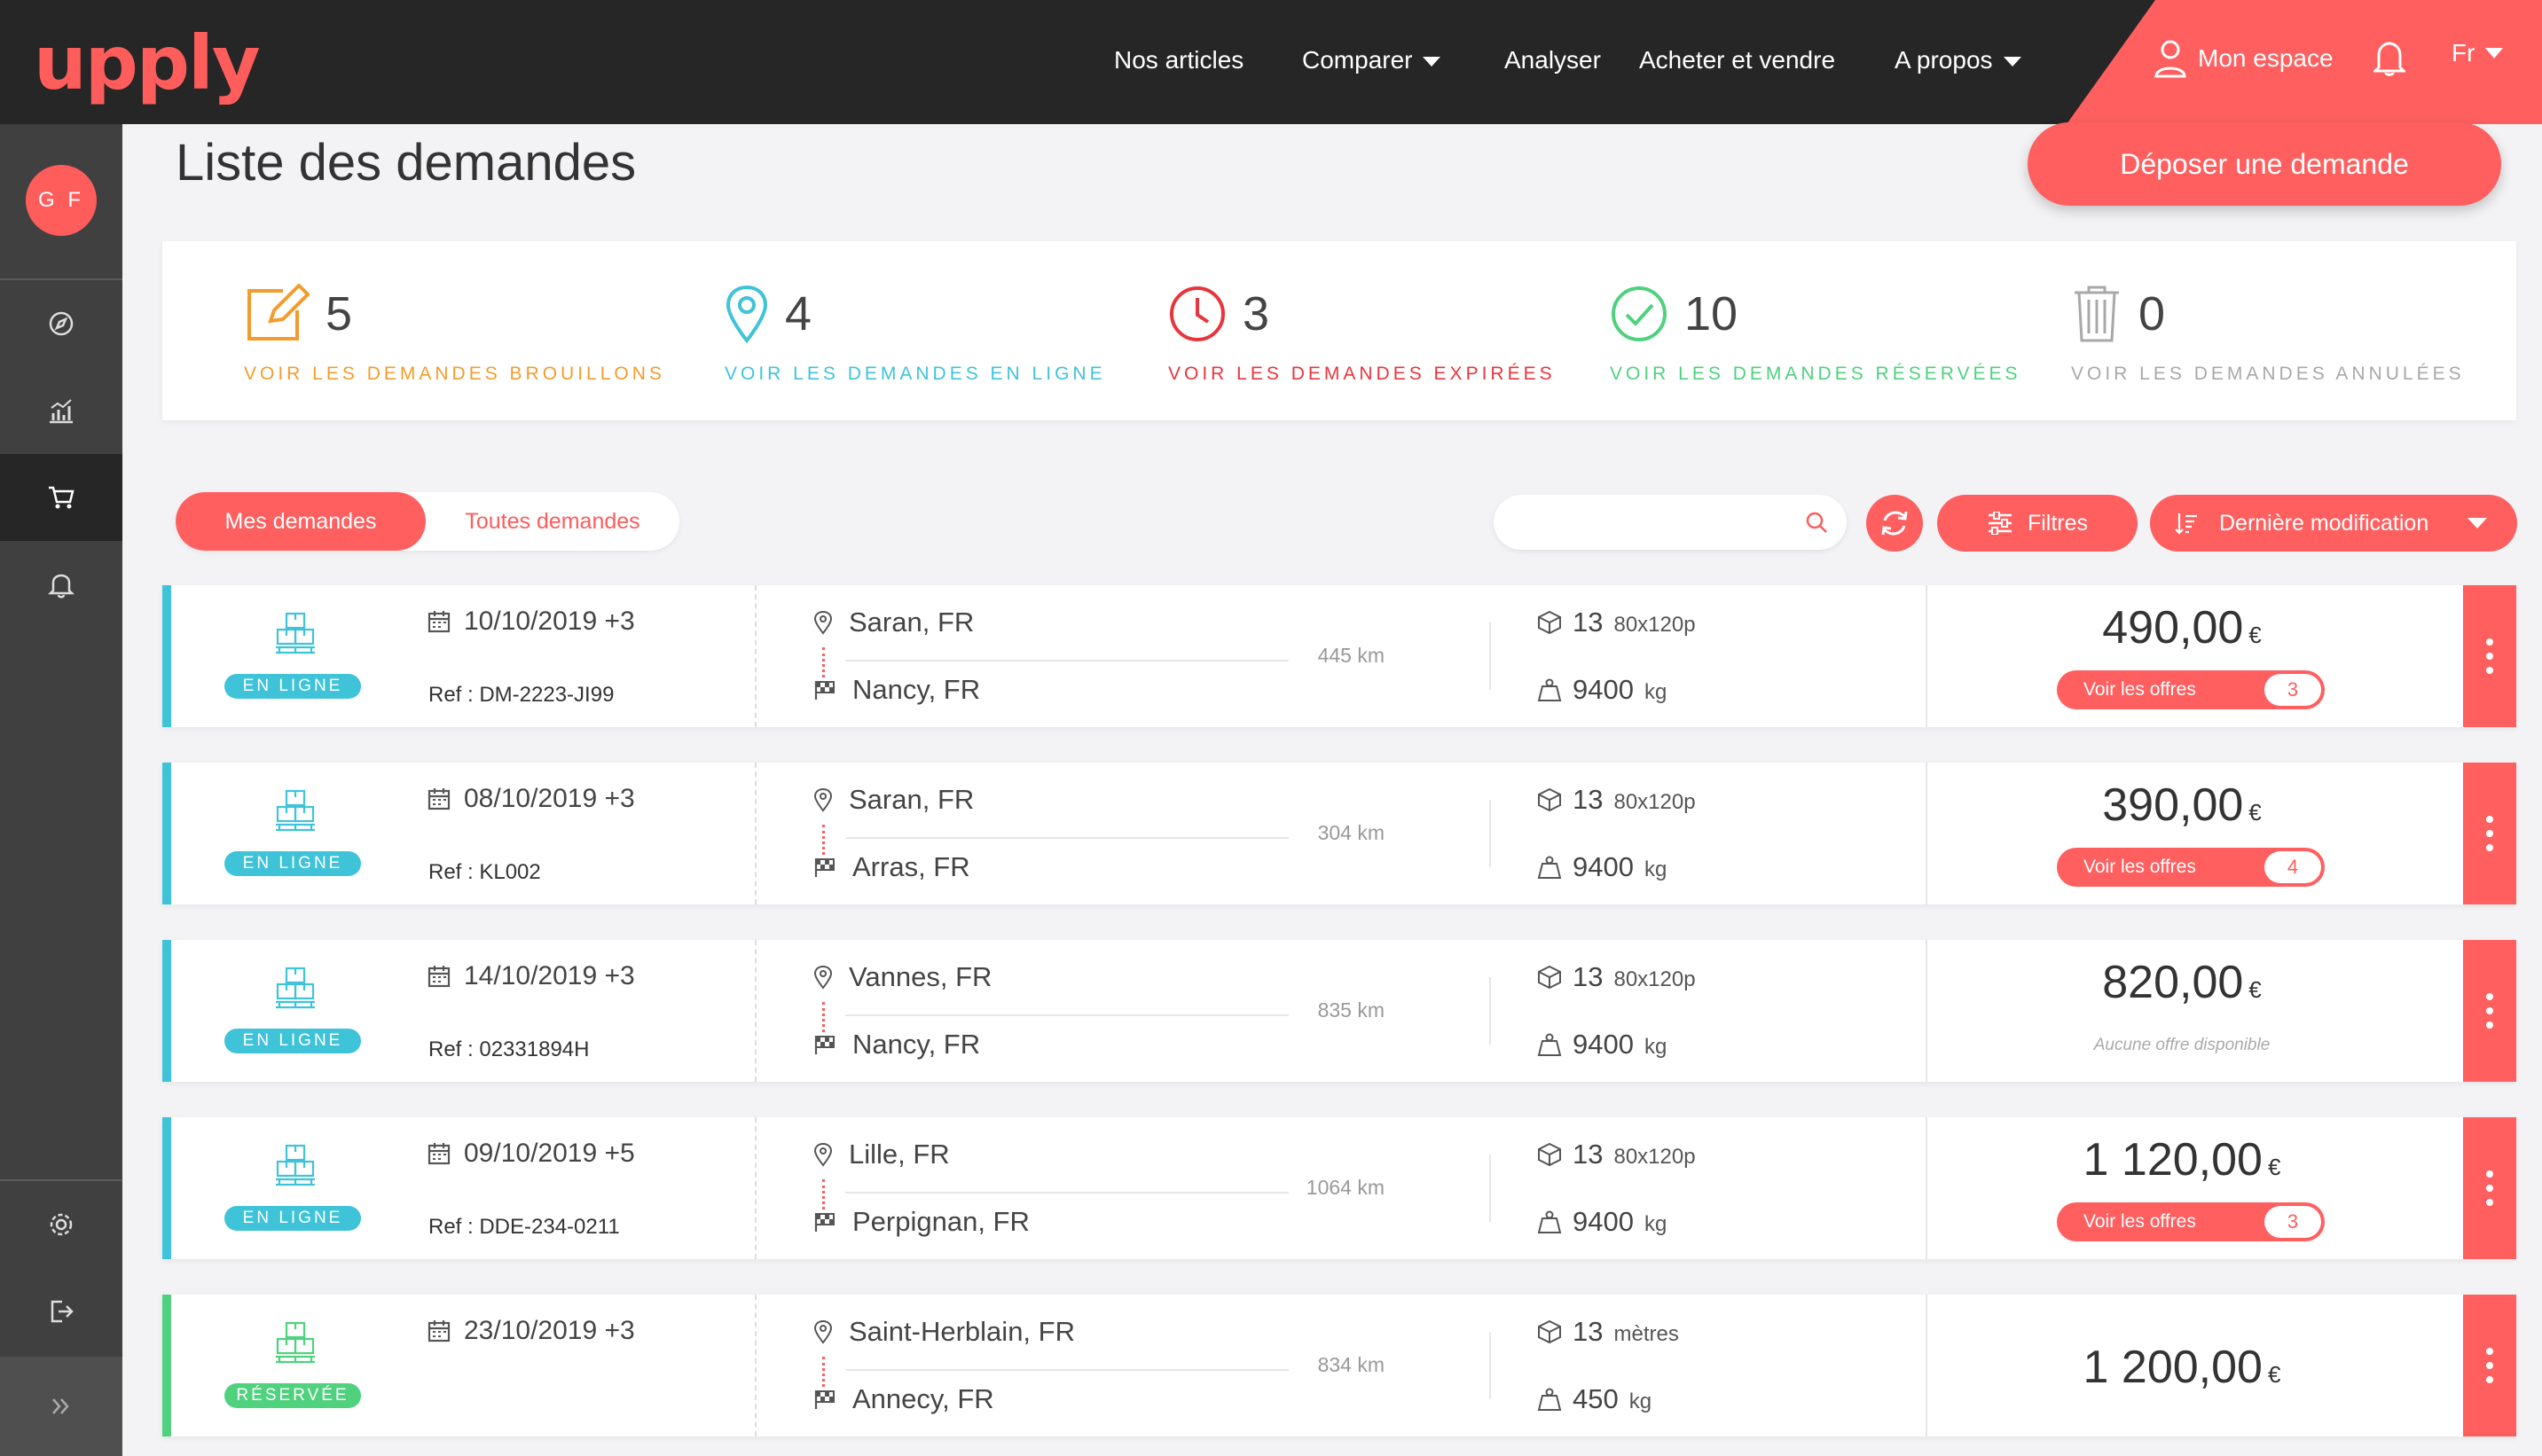 The width and height of the screenshot is (2542, 1456). What do you see at coordinates (2170, 59) in the screenshot?
I see `user-icon` at bounding box center [2170, 59].